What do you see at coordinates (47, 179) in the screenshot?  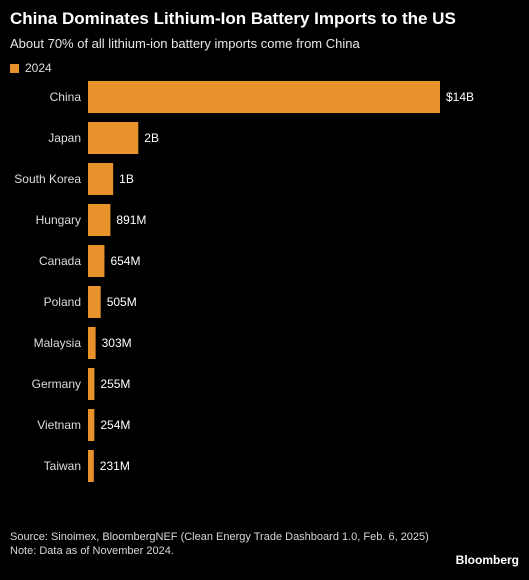 I see `category-label: South Korea` at bounding box center [47, 179].